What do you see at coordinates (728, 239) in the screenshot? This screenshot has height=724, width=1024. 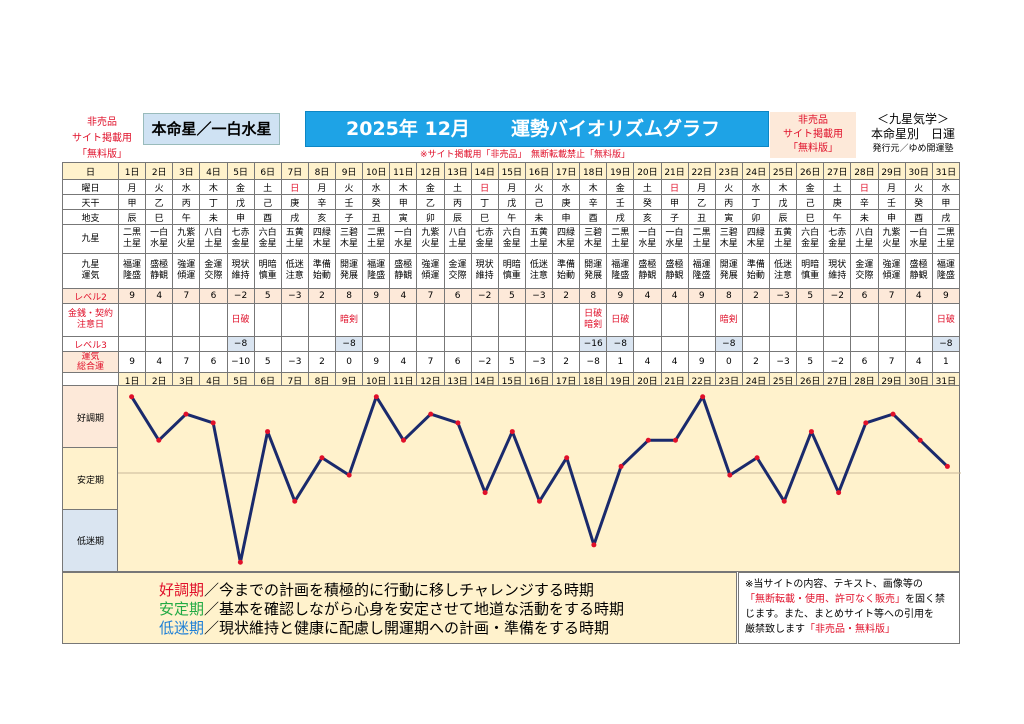 I see `nine-cell: 三碧 木星` at bounding box center [728, 239].